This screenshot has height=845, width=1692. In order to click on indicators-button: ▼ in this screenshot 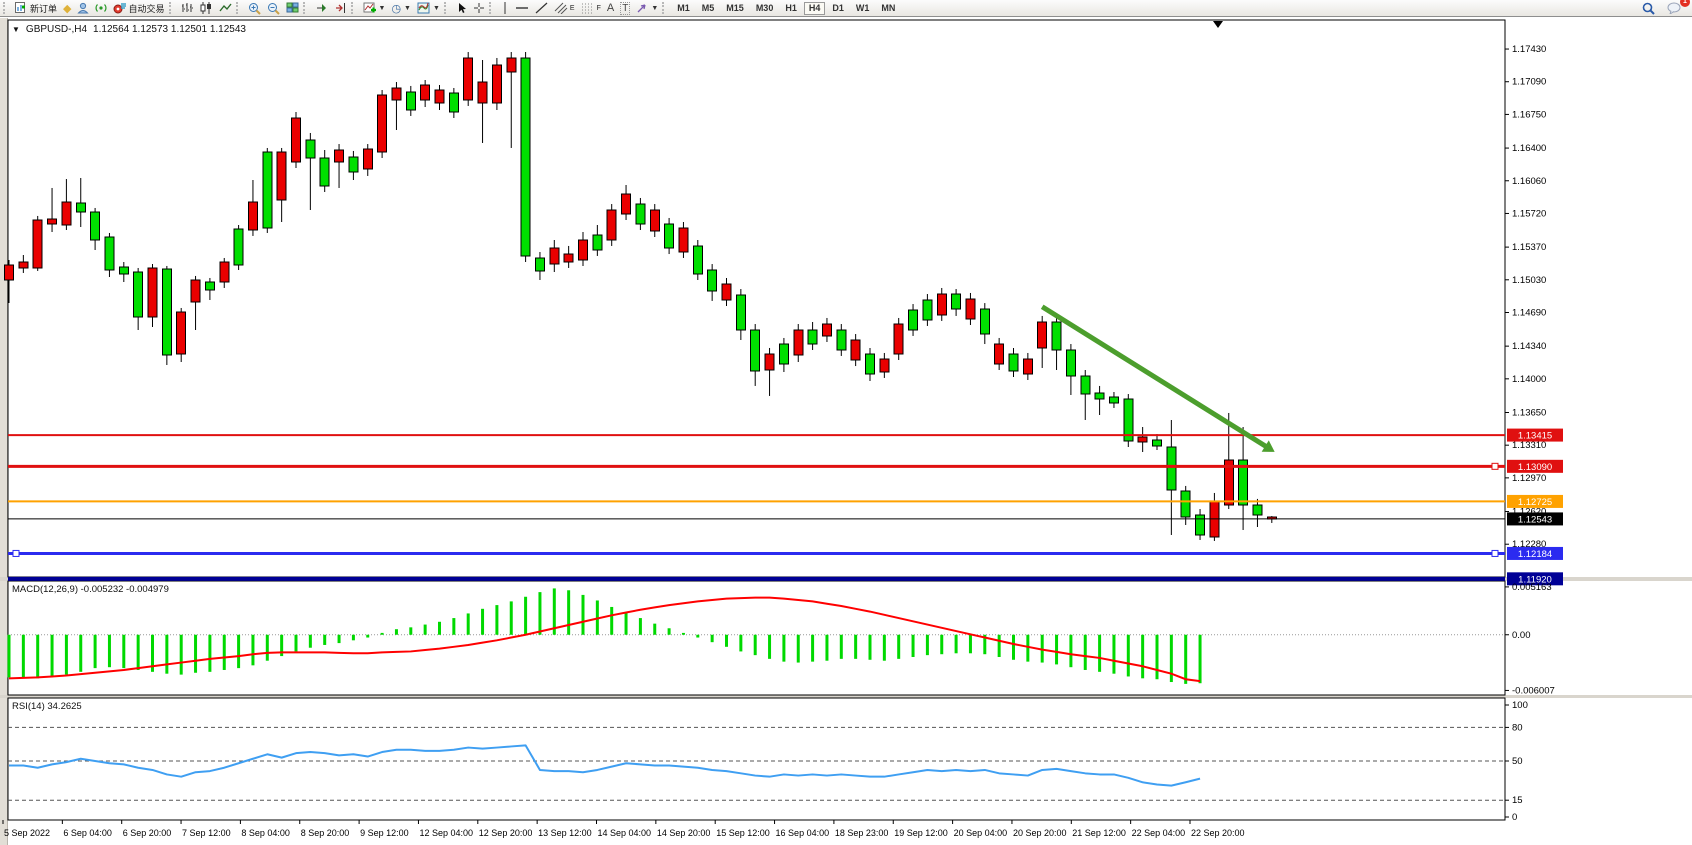, I will do `click(374, 8)`.